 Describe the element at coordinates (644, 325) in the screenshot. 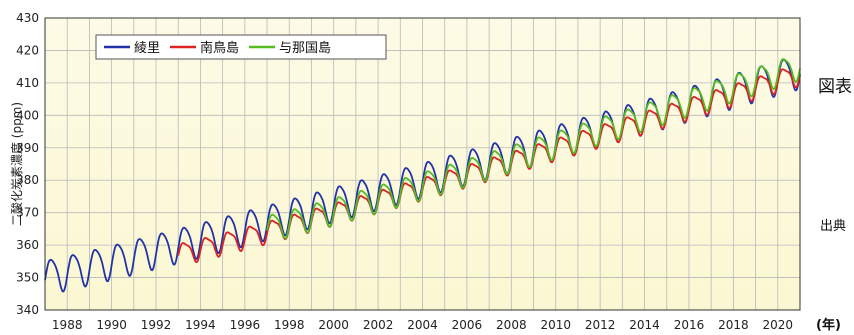

I see `x-tick-label: 2014` at that location.